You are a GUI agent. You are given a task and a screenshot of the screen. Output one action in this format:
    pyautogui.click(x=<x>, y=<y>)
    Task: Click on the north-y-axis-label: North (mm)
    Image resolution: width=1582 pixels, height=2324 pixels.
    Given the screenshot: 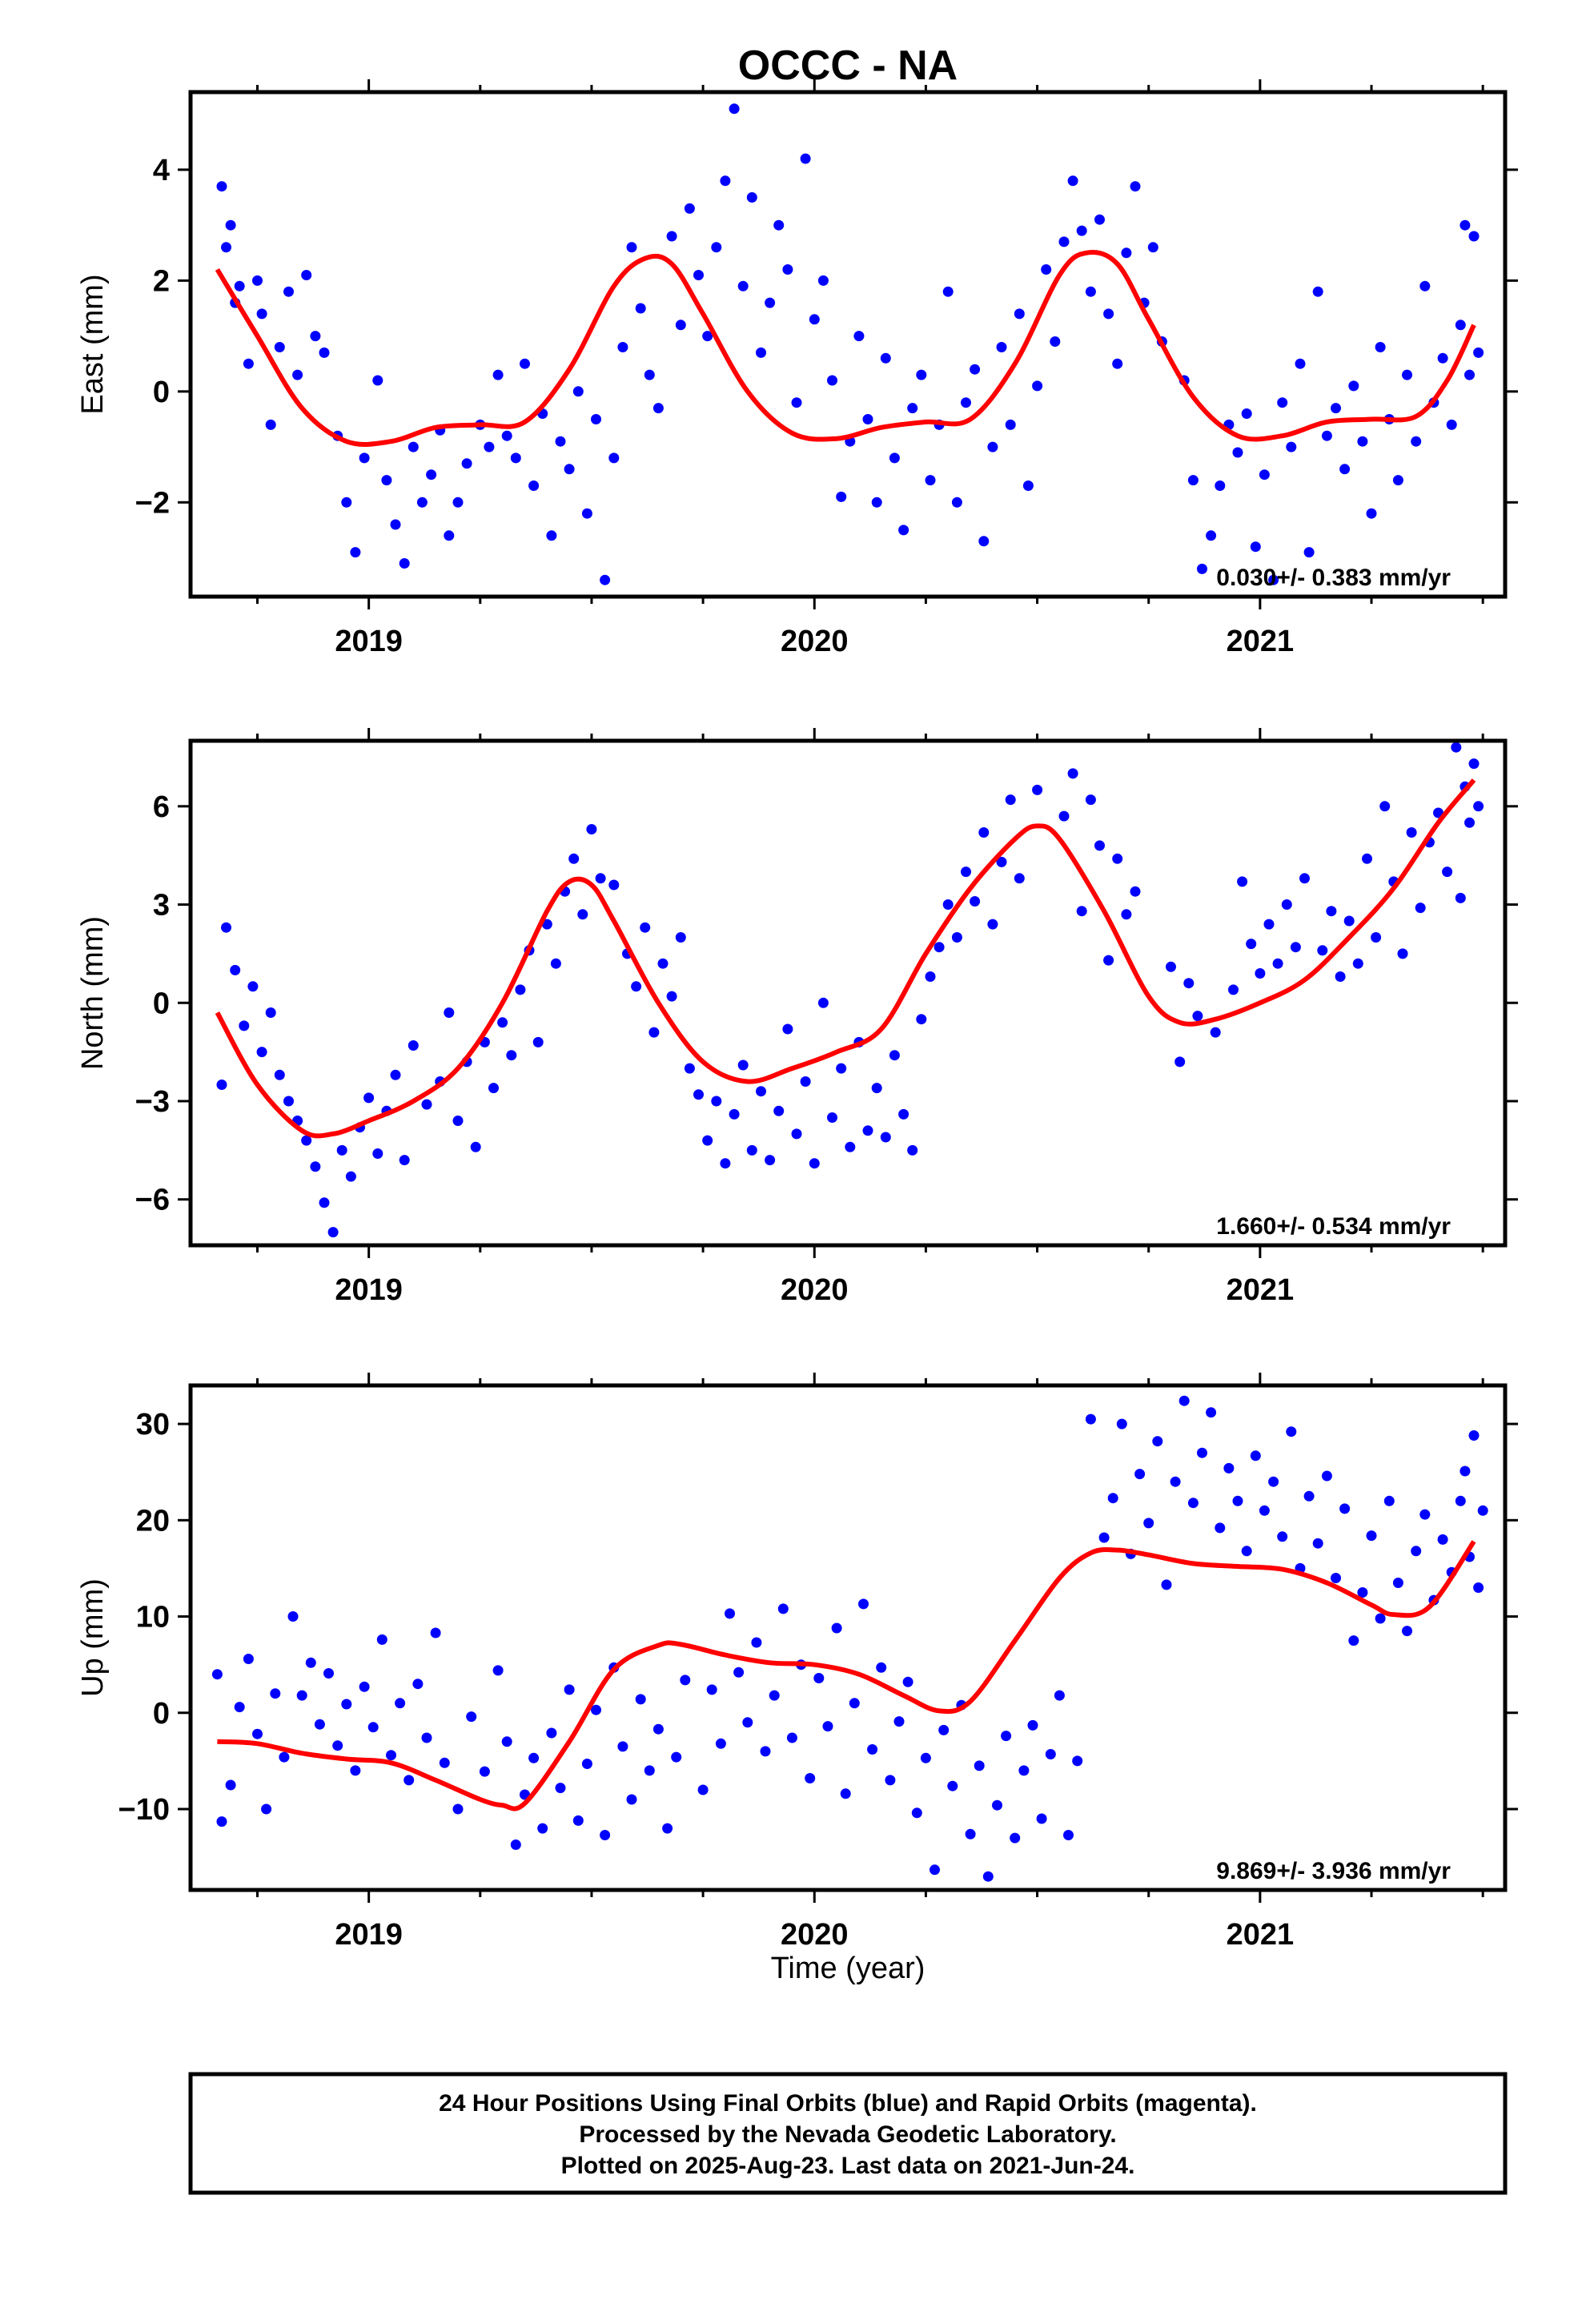 What is the action you would take?
    pyautogui.click(x=93, y=993)
    